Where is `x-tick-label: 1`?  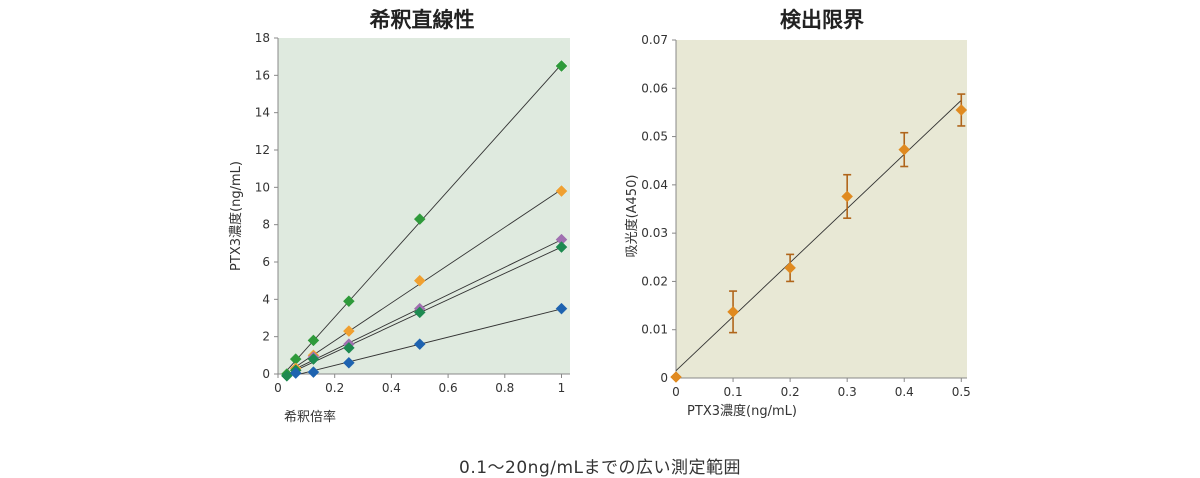
x-tick-label: 1 is located at coordinates (562, 388).